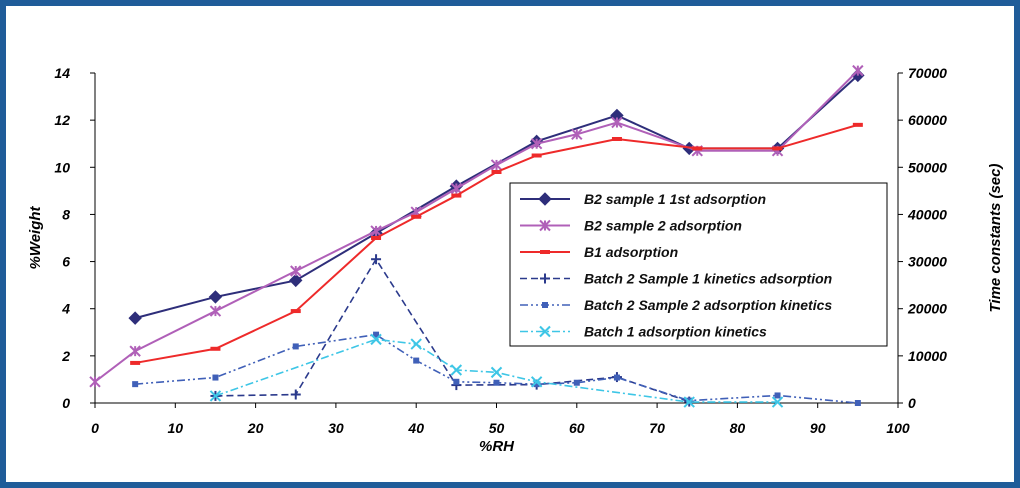  I want to click on legend-item: B2 sample 1 1st adsorption, so click(643, 199).